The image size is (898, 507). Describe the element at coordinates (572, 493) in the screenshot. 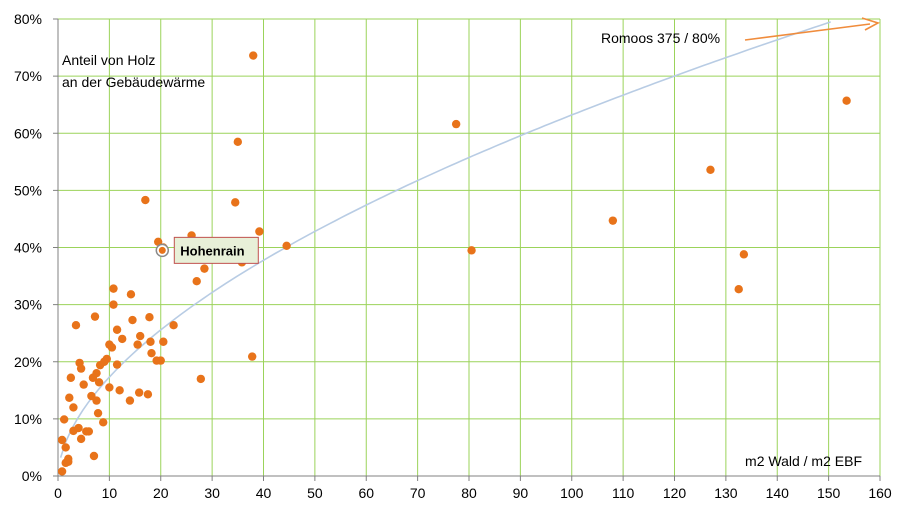

I see `x-tick-label: 100` at that location.